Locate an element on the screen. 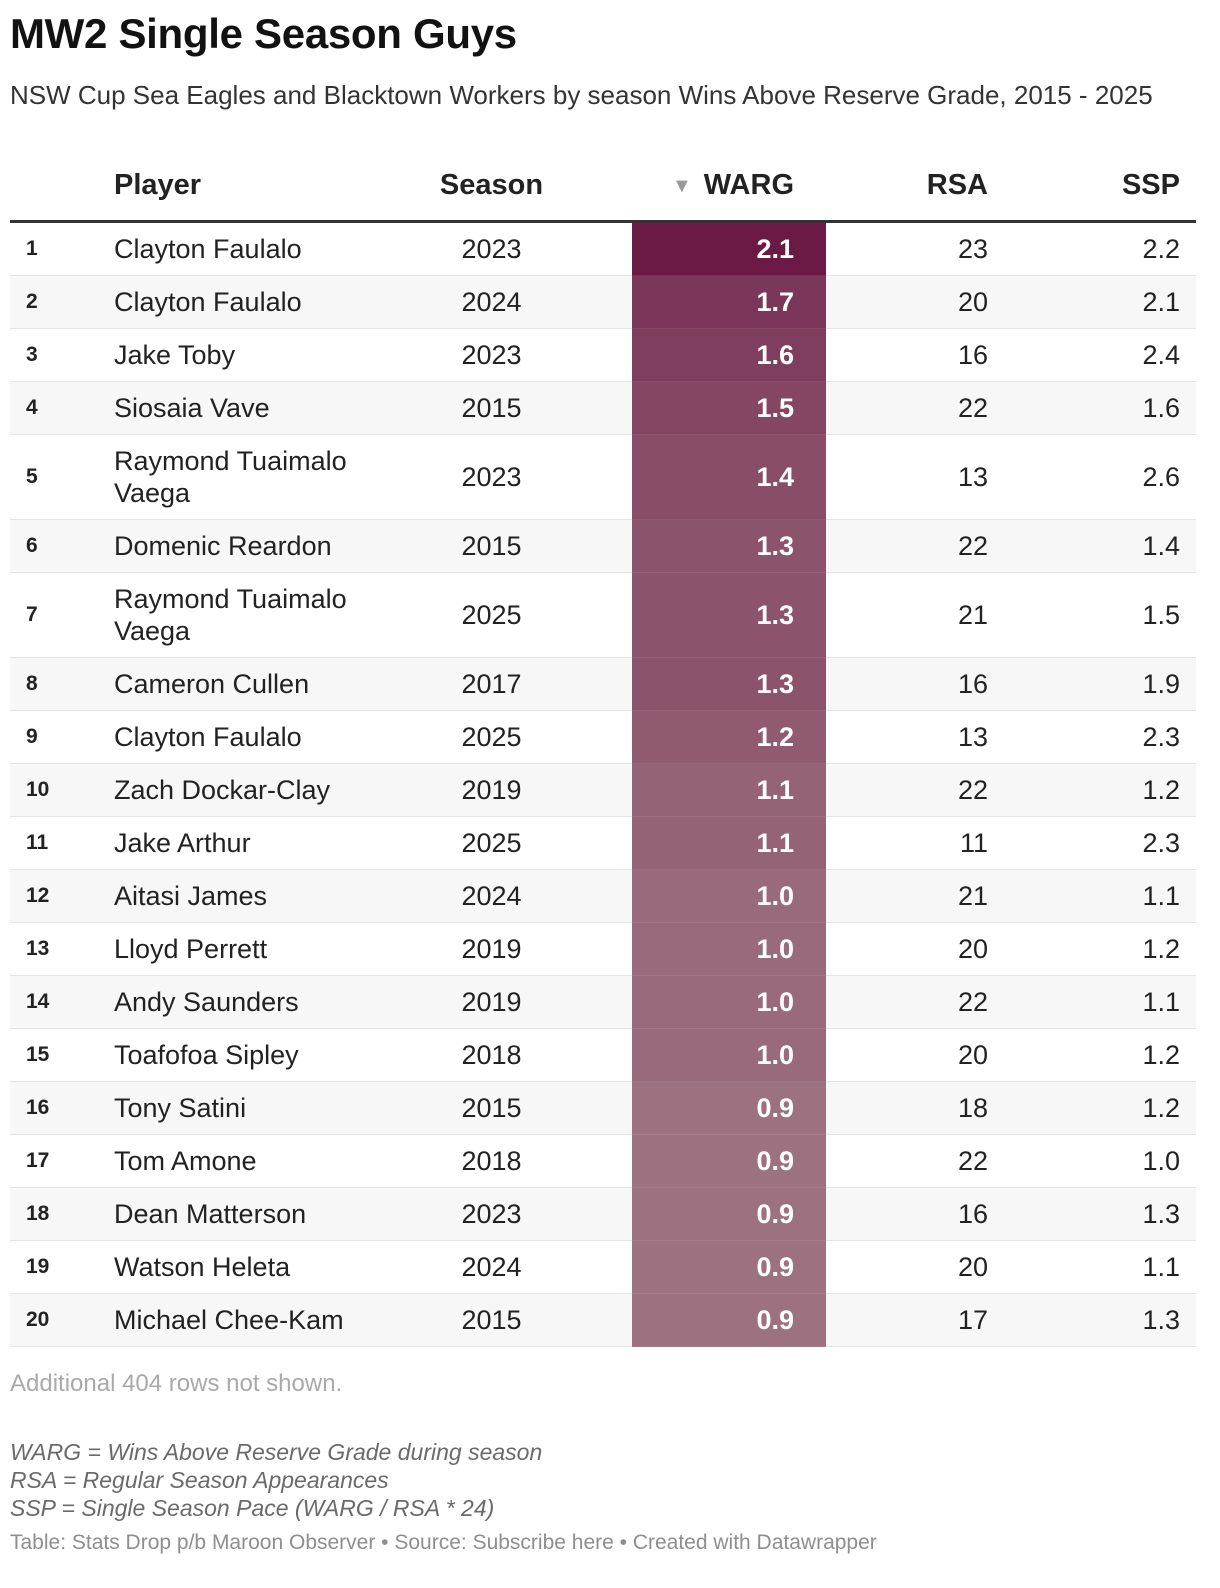  rank-cell: 18 is located at coordinates (58, 1214).